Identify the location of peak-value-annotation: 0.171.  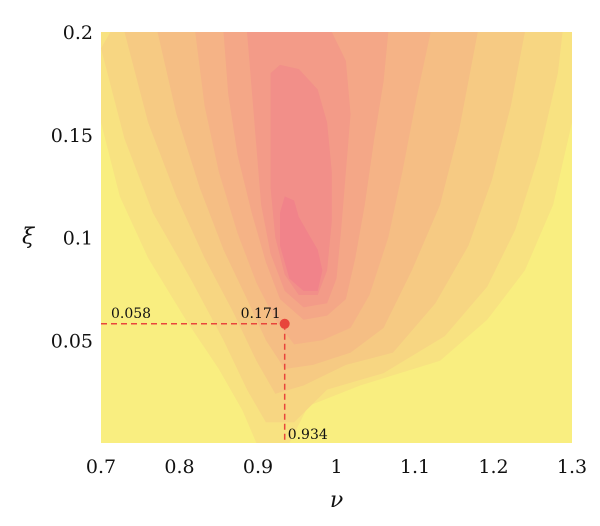
(261, 314).